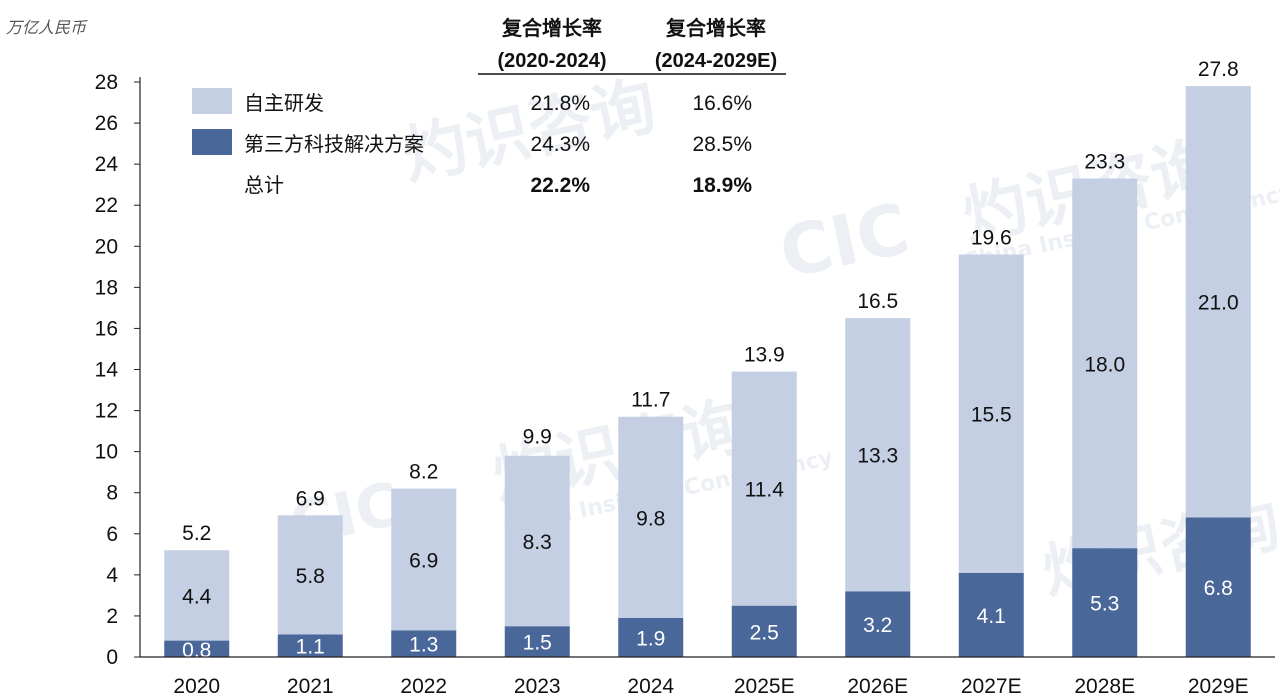 Image resolution: width=1280 pixels, height=698 pixels. Describe the element at coordinates (722, 185) in the screenshot. I see `cagr-value: 18.9%` at that location.